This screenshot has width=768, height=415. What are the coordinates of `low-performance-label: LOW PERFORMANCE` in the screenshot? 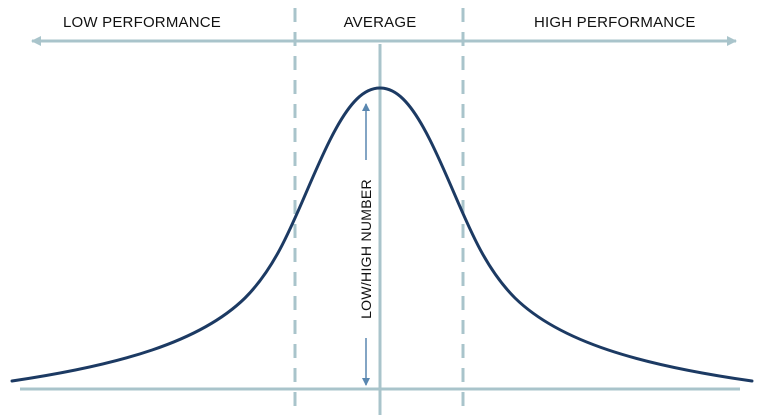 It's located at (142, 22).